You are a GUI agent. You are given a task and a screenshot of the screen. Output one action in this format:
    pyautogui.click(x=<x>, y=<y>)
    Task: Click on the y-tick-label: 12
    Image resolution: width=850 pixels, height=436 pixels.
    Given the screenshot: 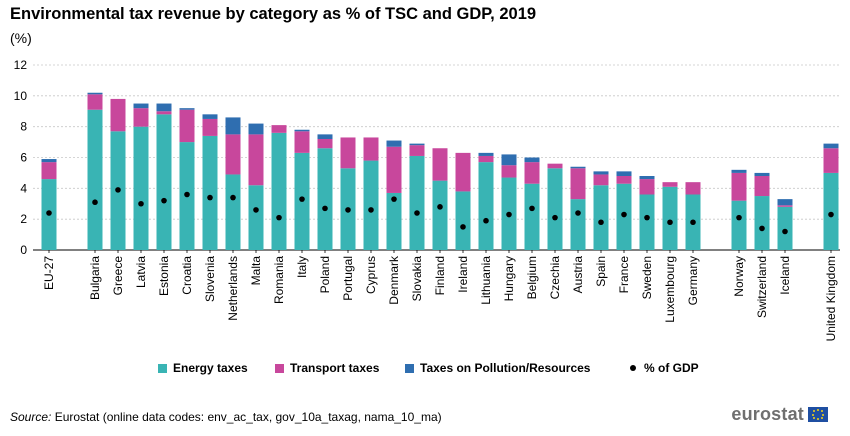 What is the action you would take?
    pyautogui.click(x=21, y=65)
    